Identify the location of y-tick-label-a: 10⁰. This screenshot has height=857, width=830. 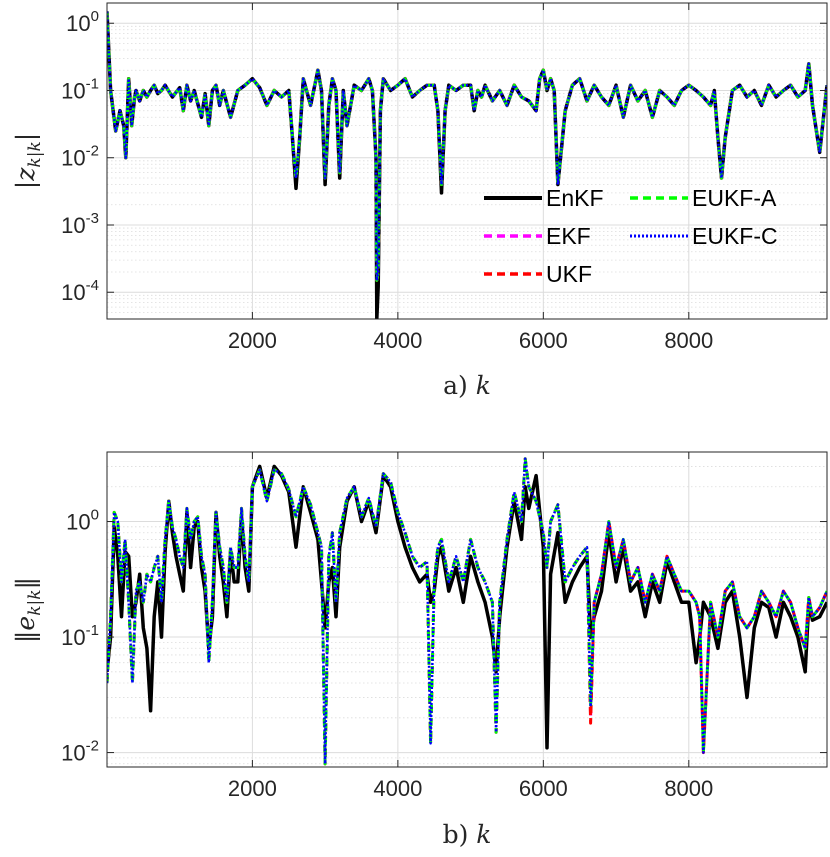
(82, 22).